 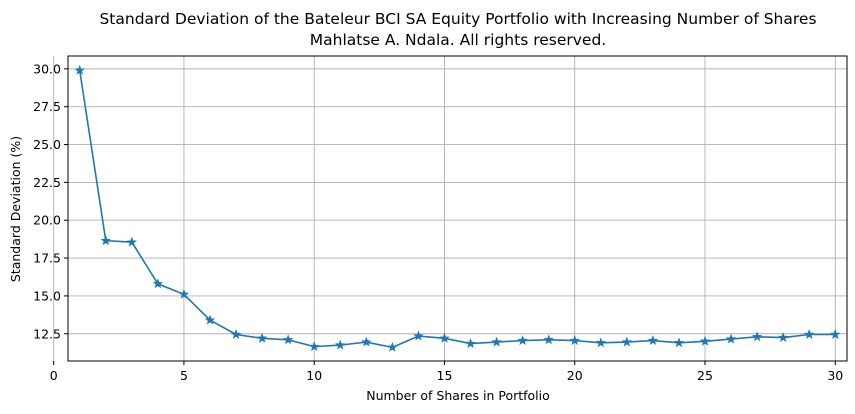 What do you see at coordinates (835, 375) in the screenshot?
I see `x-tick-label: 30` at bounding box center [835, 375].